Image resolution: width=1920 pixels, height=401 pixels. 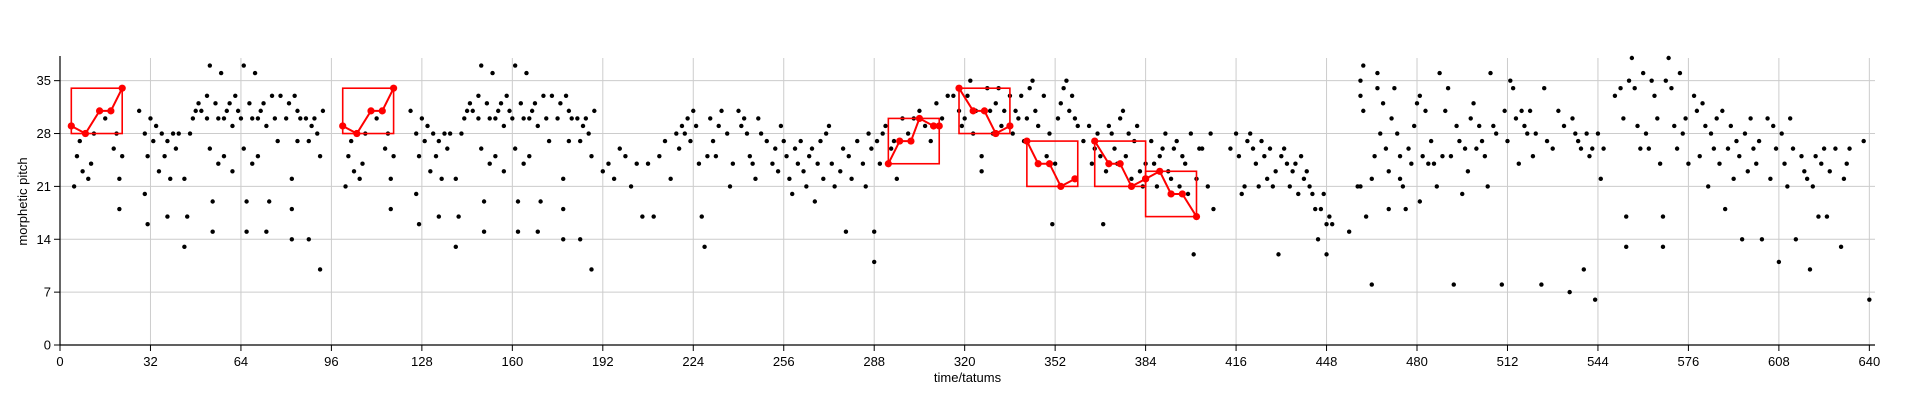 I want to click on y-axis-label: morphetic pitch, so click(x=22, y=201).